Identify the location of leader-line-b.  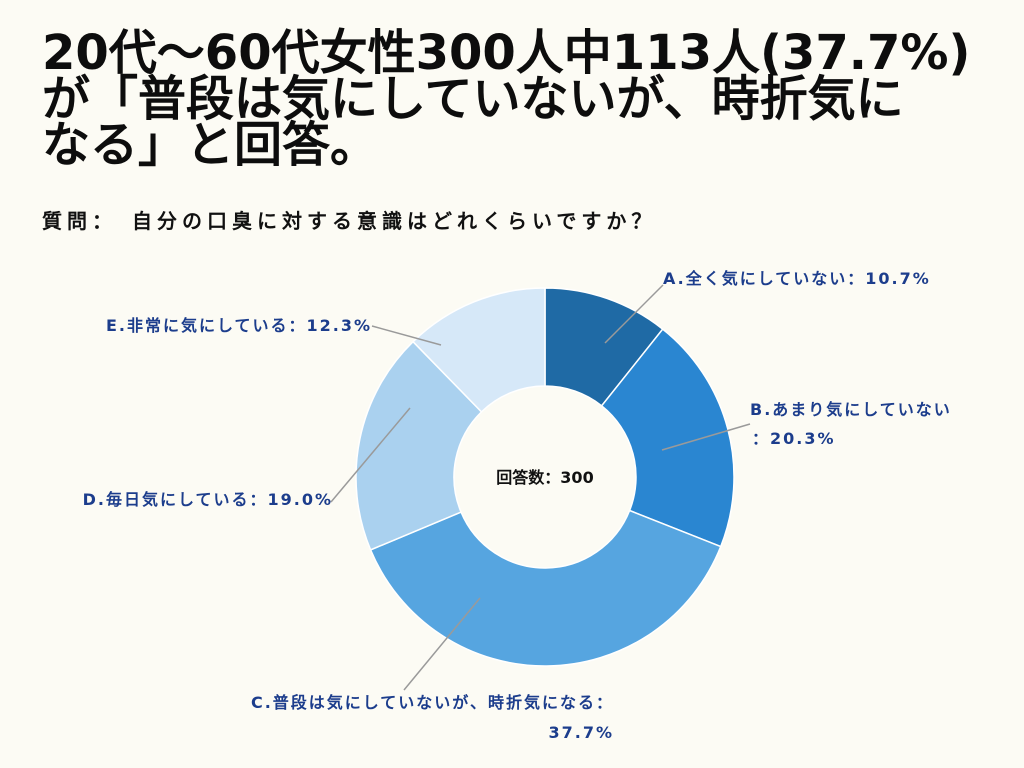
(706, 437).